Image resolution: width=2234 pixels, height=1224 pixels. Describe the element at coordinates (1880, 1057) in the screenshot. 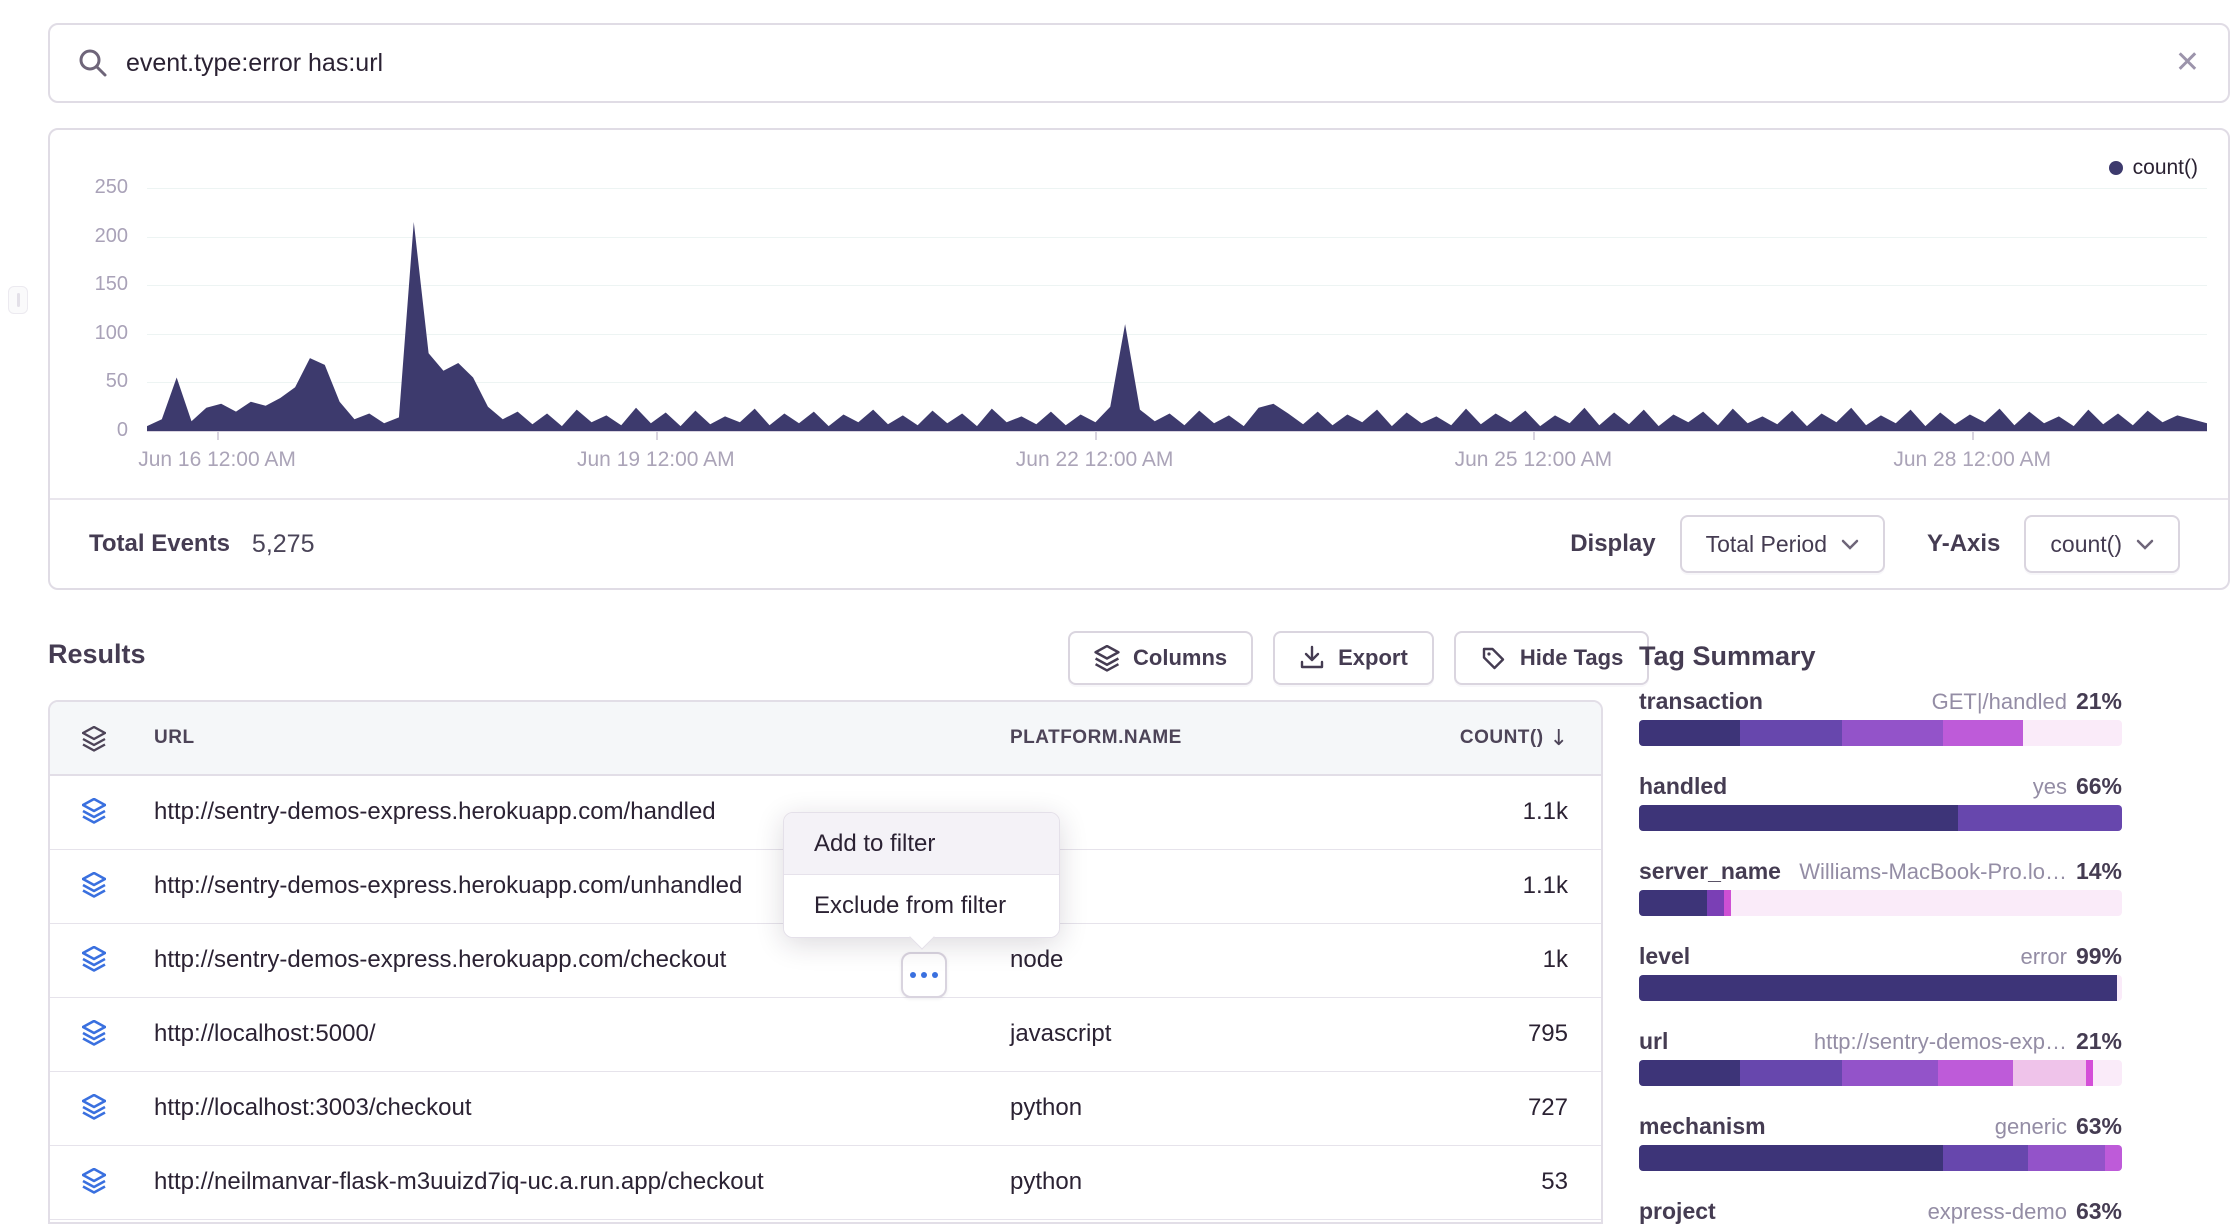

I see `tag-block-url: url http://sentry-demos-exp… 21%` at that location.